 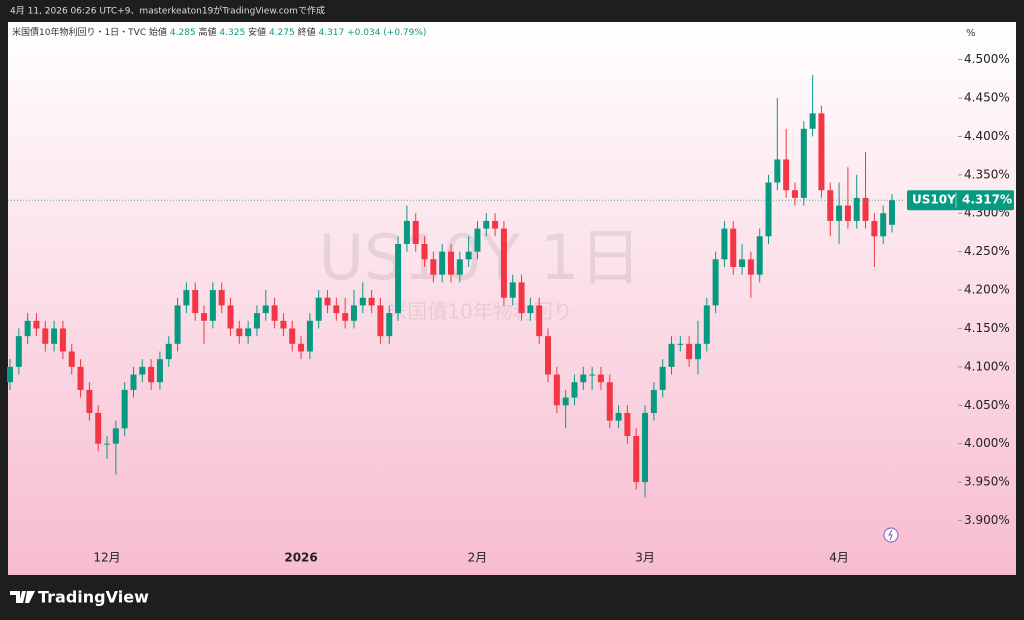 I want to click on logo-icon, so click(x=22, y=597).